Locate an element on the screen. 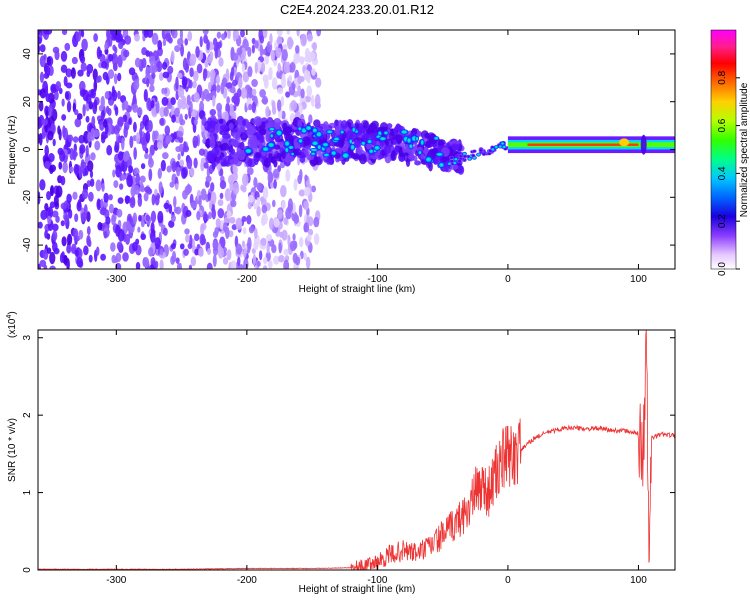  snr-multiplier-base: (x10 is located at coordinates (12, 328).